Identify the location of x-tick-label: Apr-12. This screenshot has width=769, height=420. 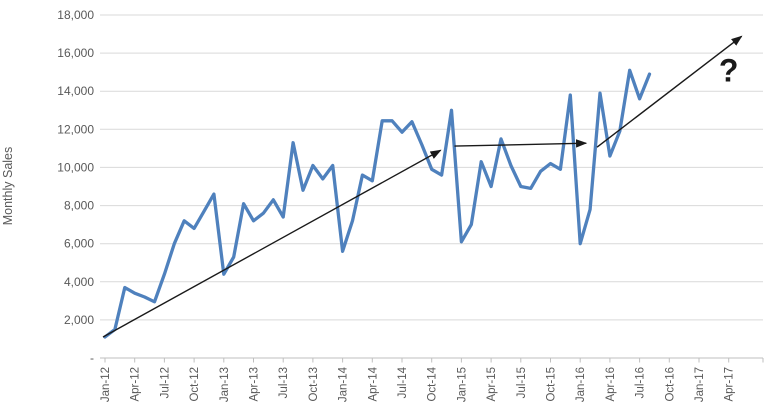
(136, 384).